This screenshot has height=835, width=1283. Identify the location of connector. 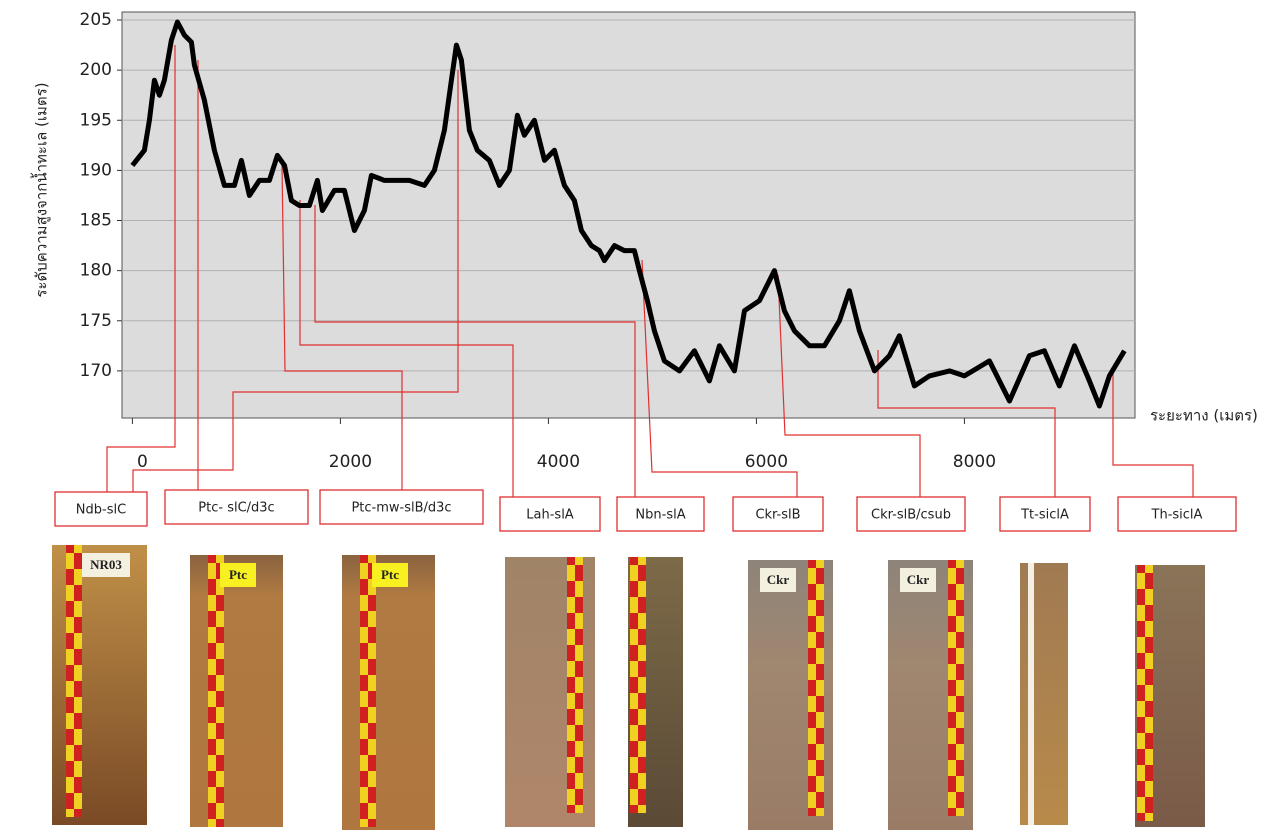
(966, 423).